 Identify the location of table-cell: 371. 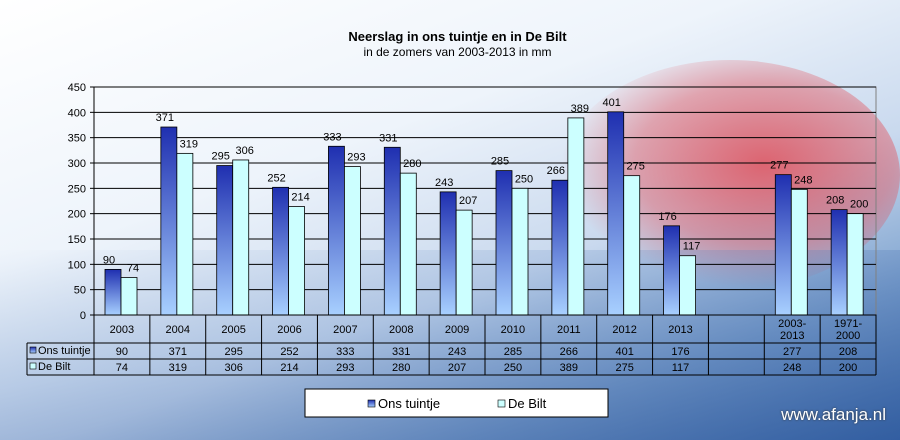
(178, 352).